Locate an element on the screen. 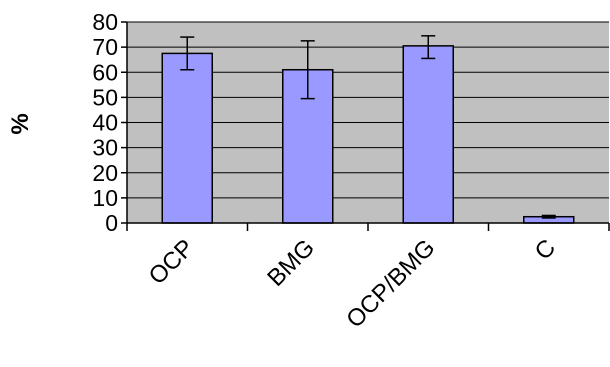 This screenshot has width=610, height=367. y-tick-label: 10 is located at coordinates (105, 198).